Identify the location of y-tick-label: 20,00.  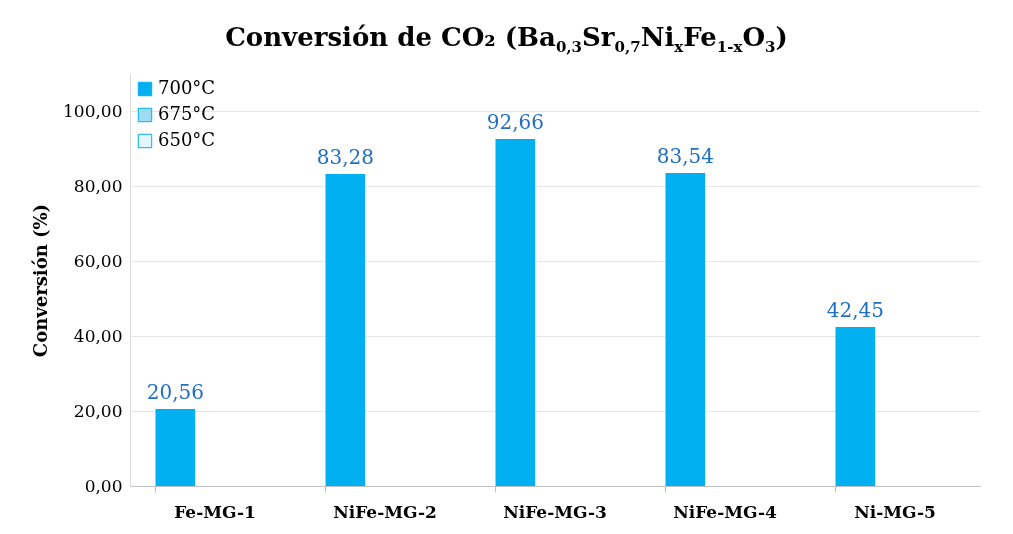
(98, 410).